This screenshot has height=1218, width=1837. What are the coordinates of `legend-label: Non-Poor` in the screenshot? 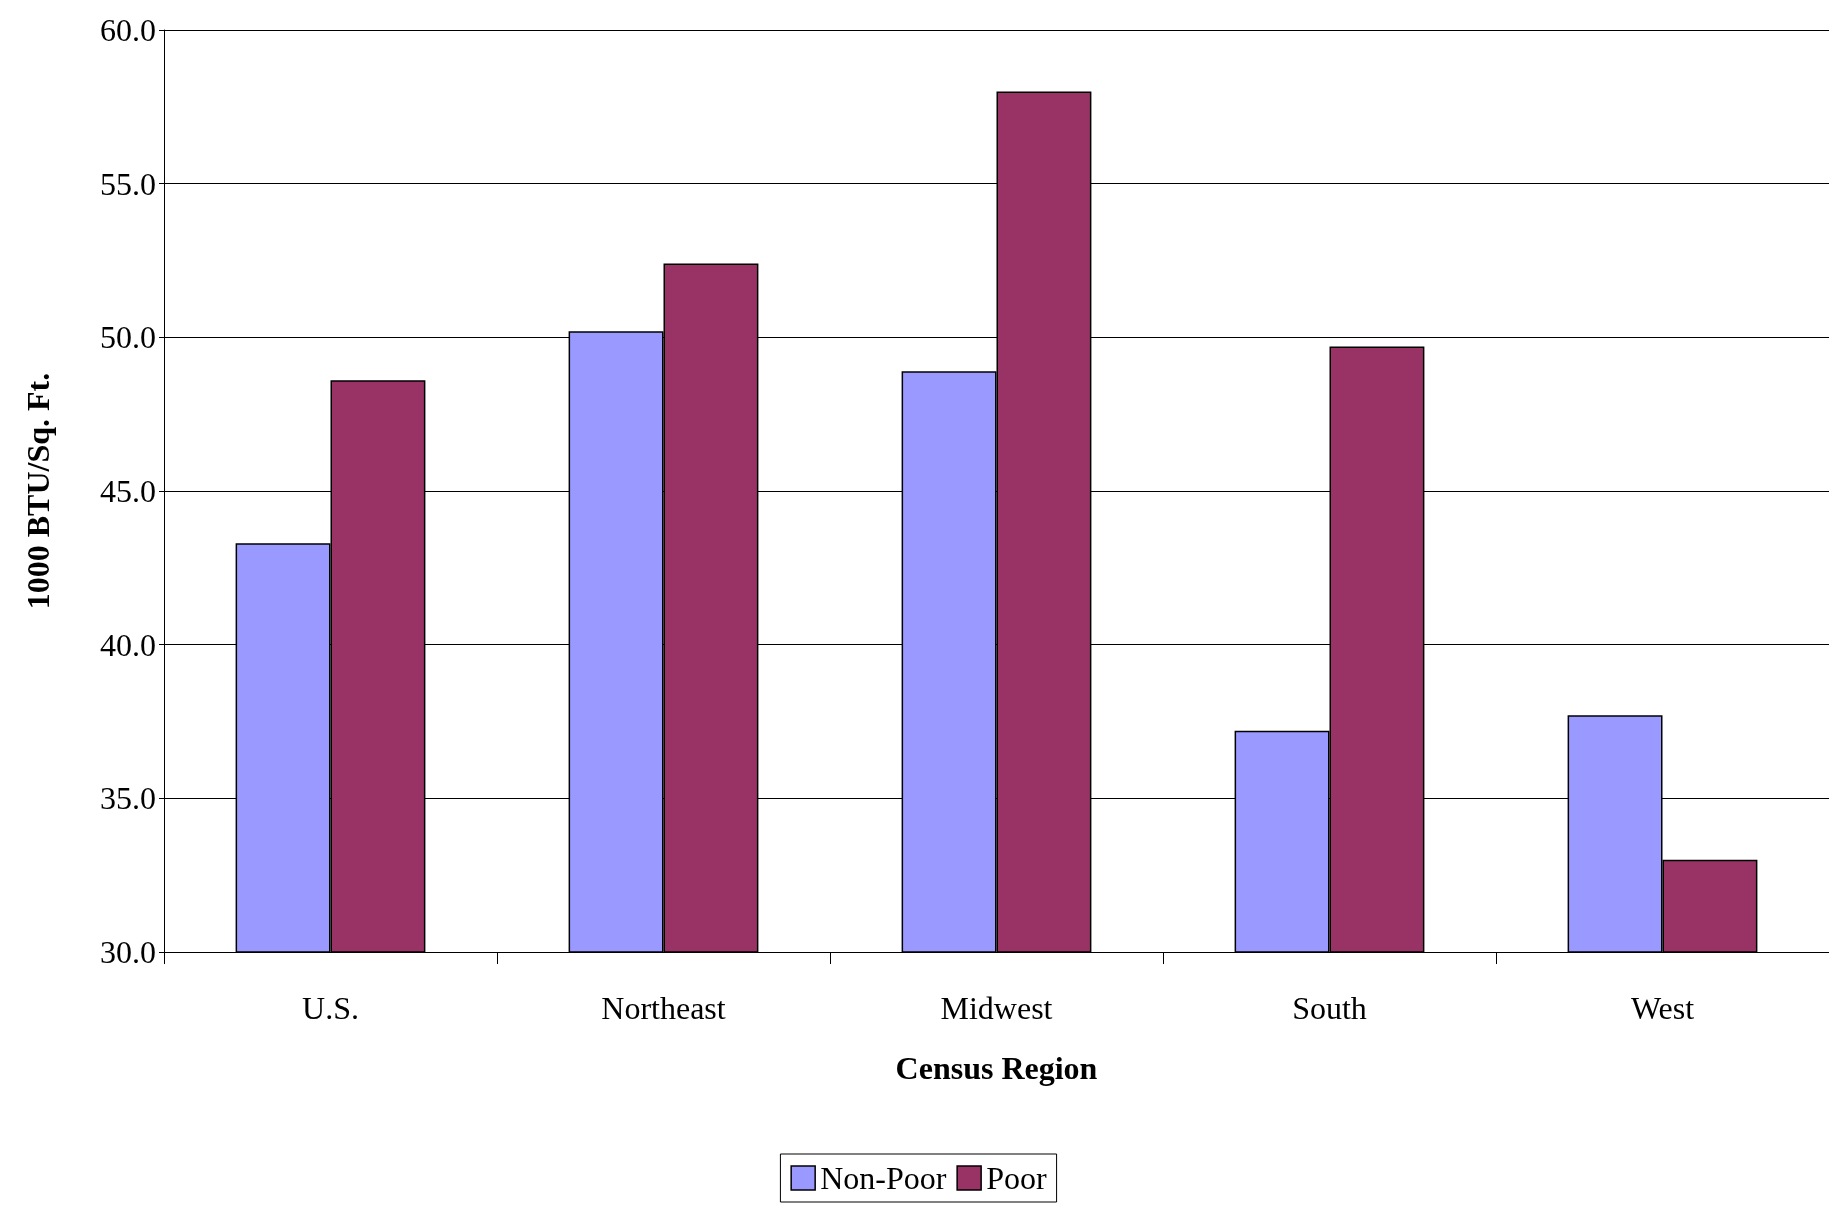 It's located at (883, 1178).